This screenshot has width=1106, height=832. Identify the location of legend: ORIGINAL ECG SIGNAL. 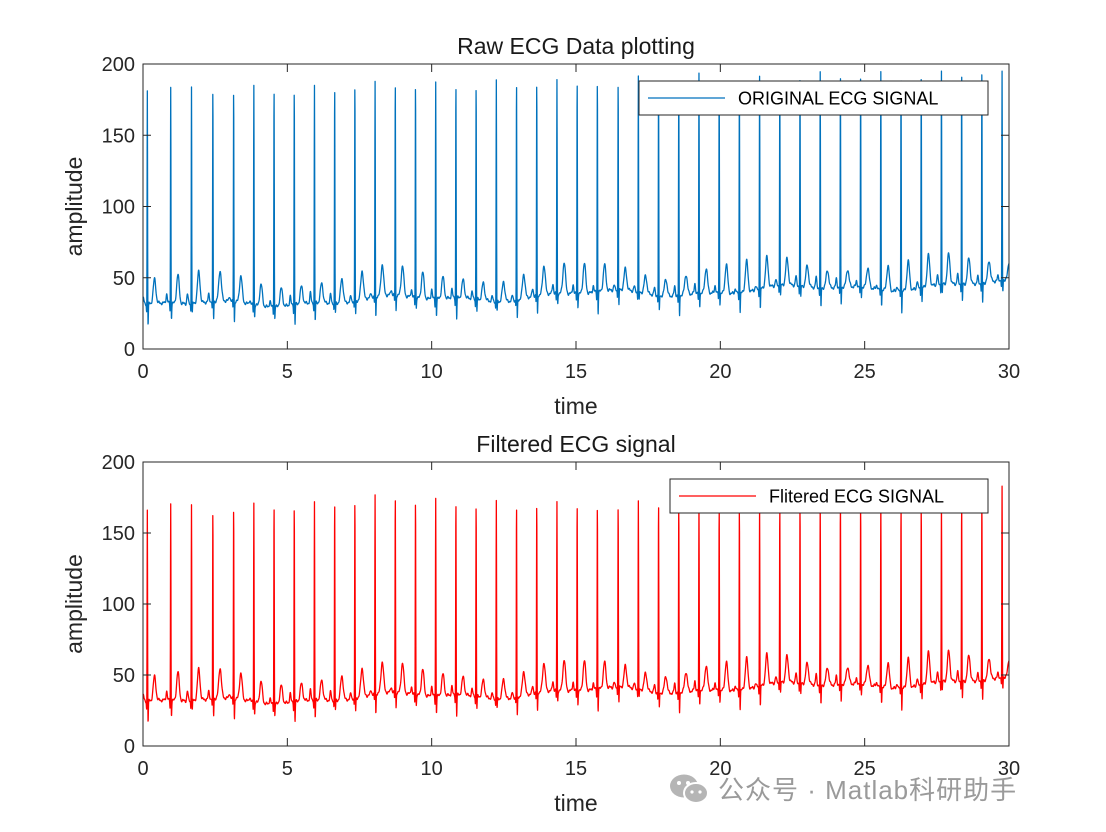
(813, 98).